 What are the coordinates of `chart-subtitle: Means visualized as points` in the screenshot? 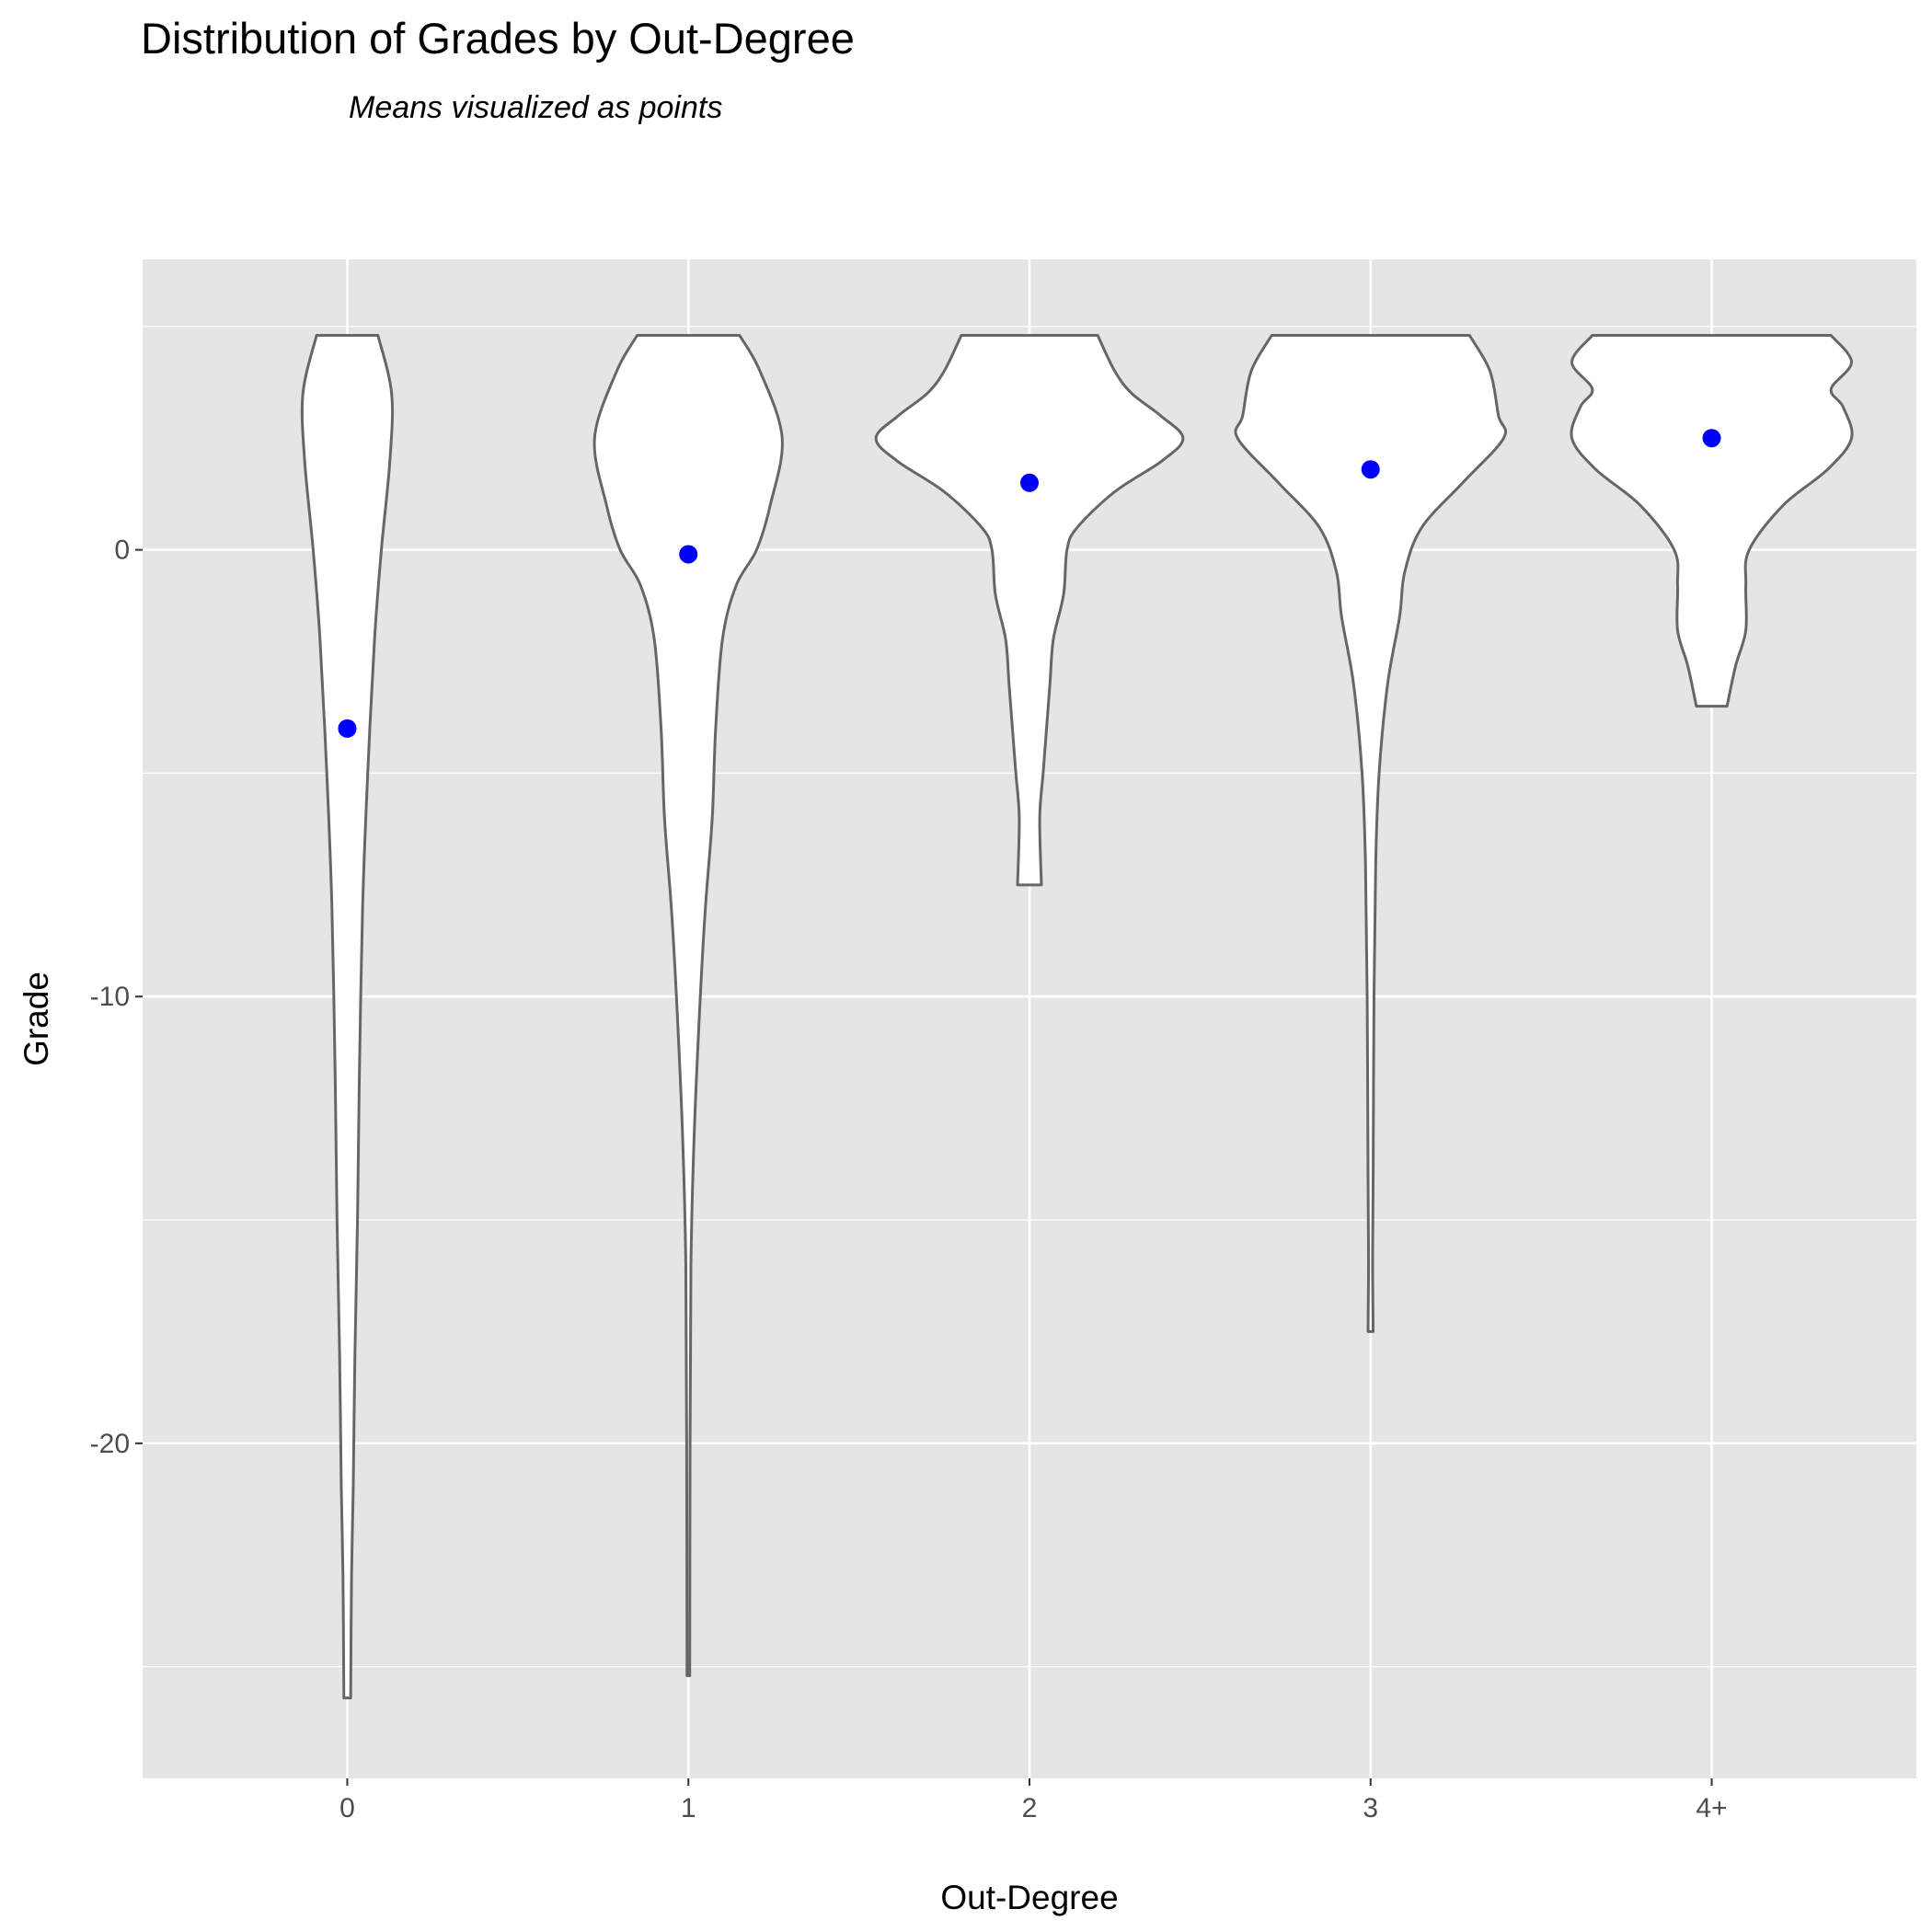 It's located at (536, 107).